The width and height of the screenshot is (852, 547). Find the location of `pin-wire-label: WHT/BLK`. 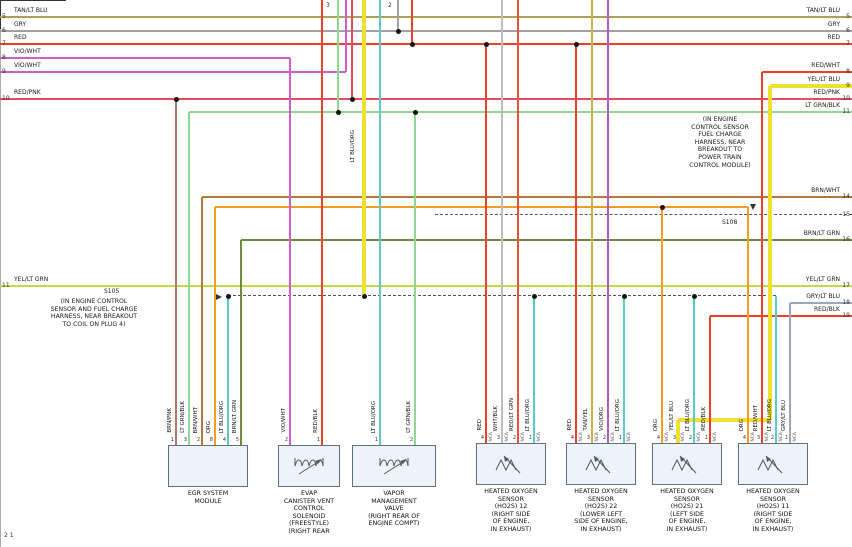

pin-wire-label: WHT/BLK is located at coordinates (496, 418).